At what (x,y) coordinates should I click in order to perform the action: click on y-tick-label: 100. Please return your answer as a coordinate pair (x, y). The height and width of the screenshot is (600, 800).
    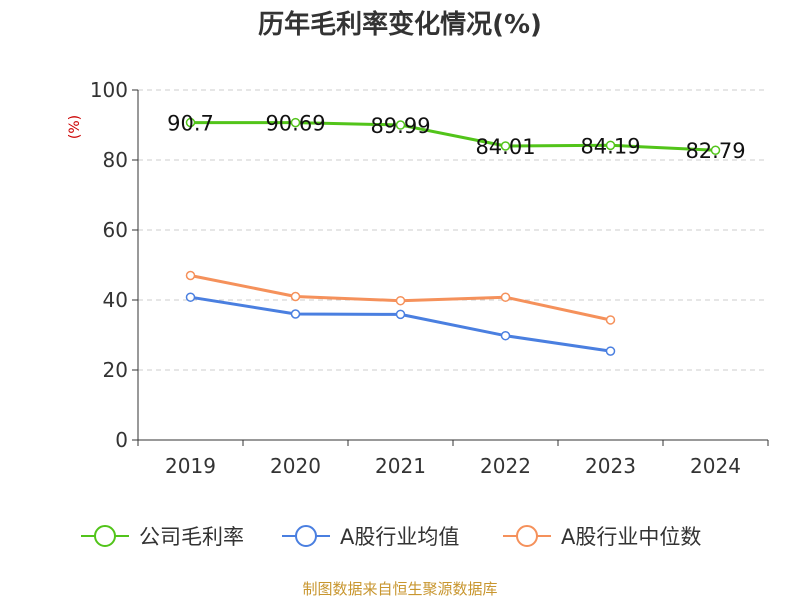
    Looking at the image, I should click on (109, 90).